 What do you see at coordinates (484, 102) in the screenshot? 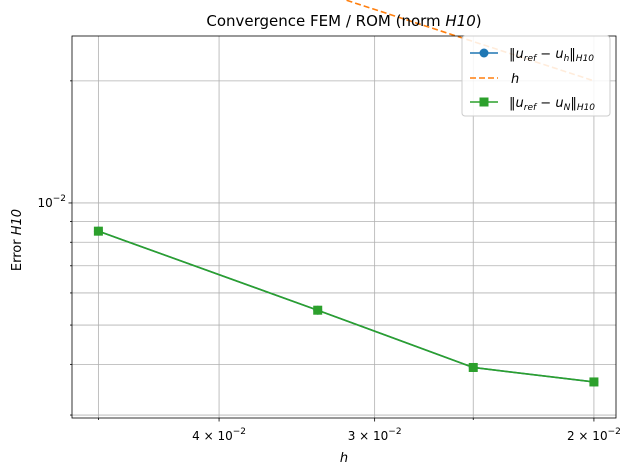
I see `legend-marker-rom` at bounding box center [484, 102].